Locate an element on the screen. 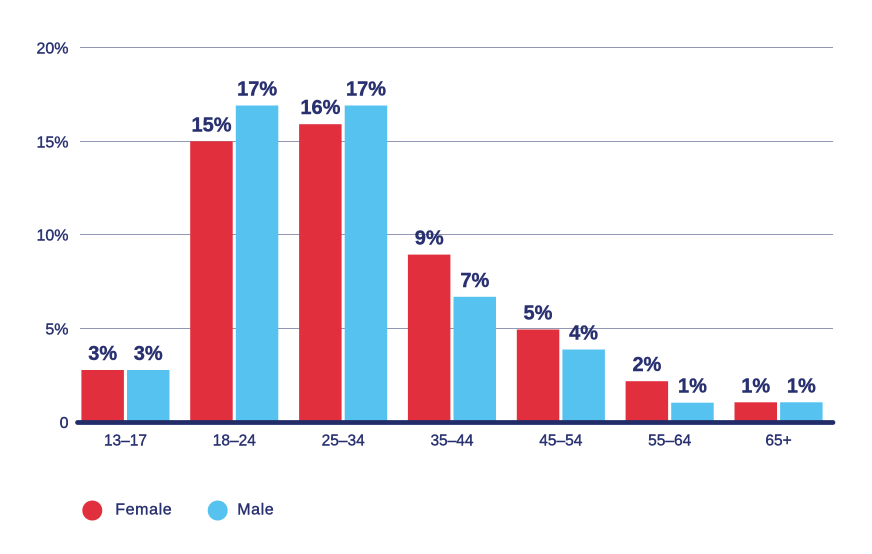 This screenshot has height=554, width=872. svg-text: 20% is located at coordinates (52, 49).